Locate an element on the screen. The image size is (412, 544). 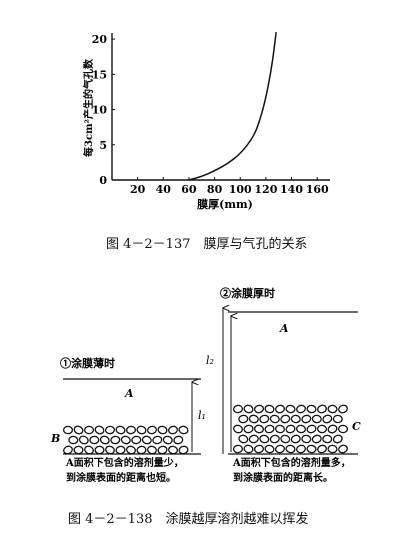
y-tick-label: 5 is located at coordinates (103, 145).